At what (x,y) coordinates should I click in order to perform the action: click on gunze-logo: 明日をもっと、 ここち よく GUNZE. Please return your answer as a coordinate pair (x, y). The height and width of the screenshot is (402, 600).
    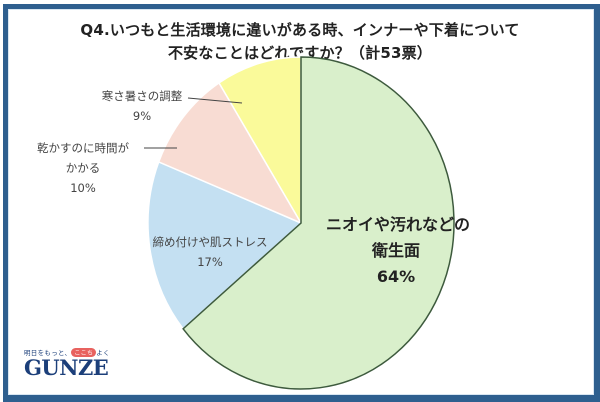
    Looking at the image, I should click on (67, 363).